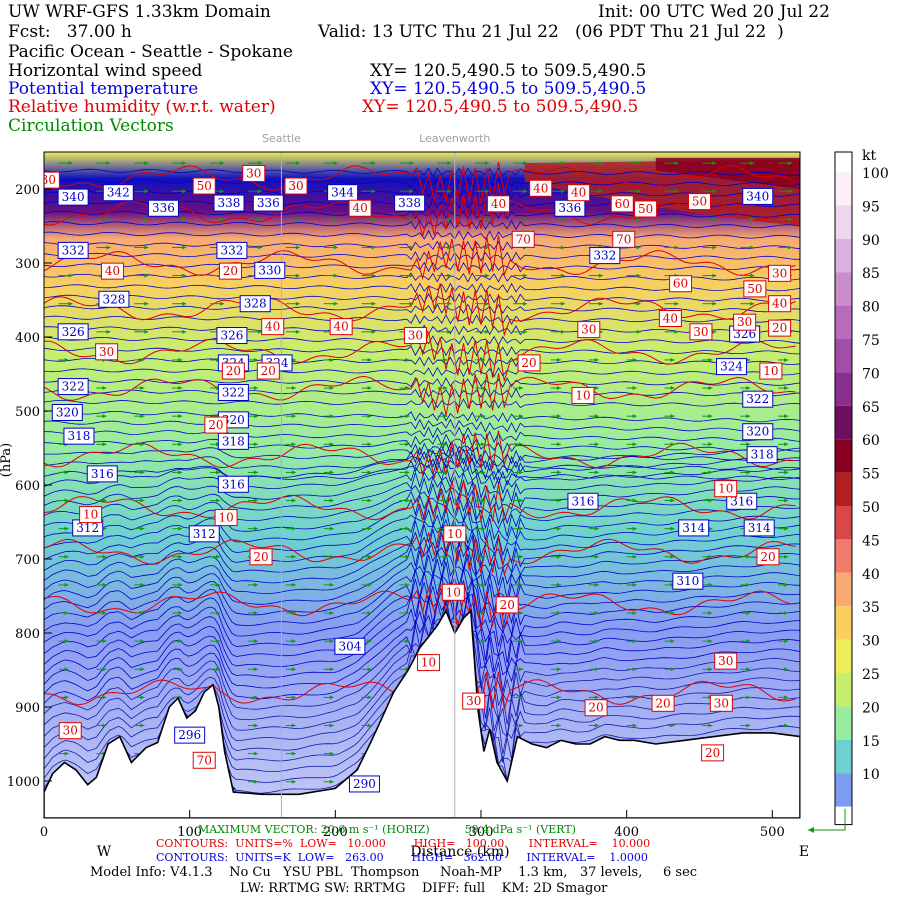 The height and width of the screenshot is (900, 900). I want to click on y-tick-label: 900, so click(27, 708).